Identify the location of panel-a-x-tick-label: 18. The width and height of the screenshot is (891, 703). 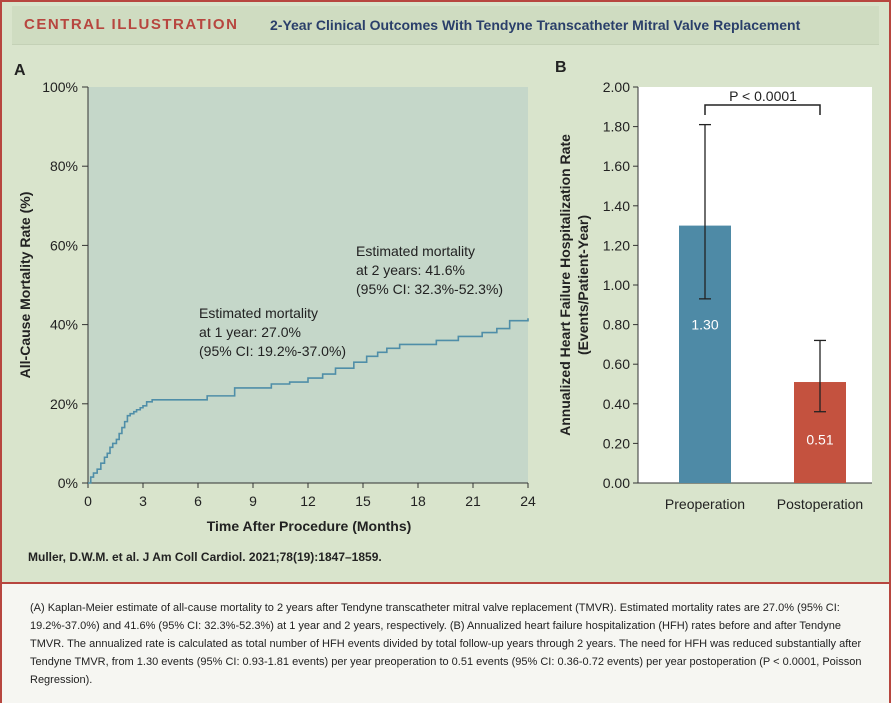
(418, 501).